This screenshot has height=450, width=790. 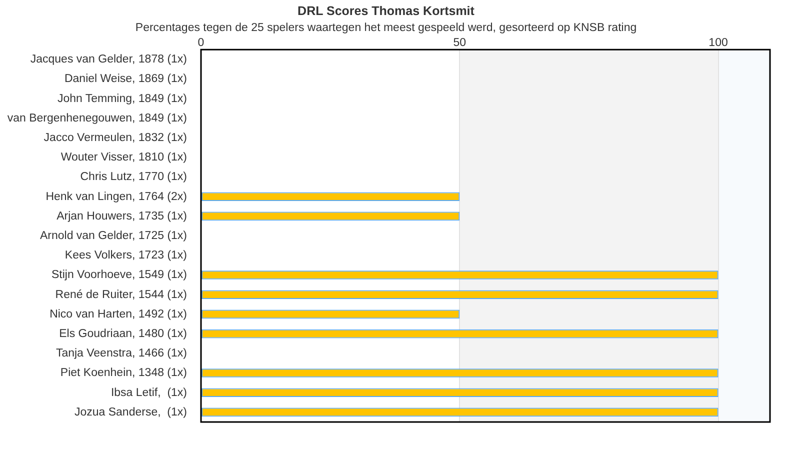 What do you see at coordinates (124, 158) in the screenshot?
I see `y-tick-label: Wouter Visser, 1810 (1x)` at bounding box center [124, 158].